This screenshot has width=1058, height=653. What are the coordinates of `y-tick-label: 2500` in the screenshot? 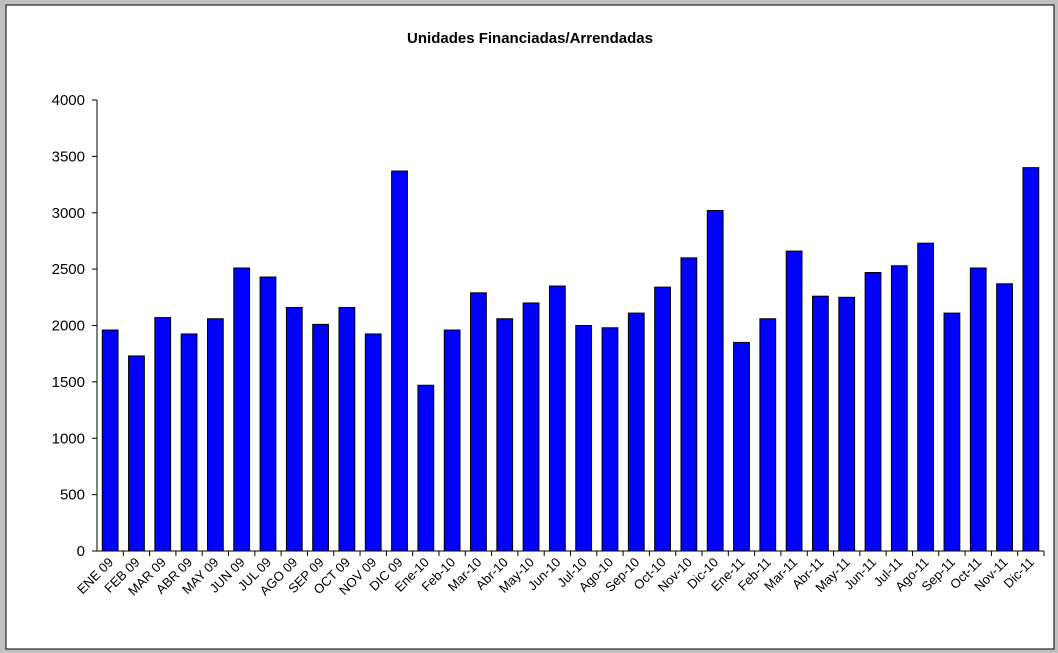 It's located at (68, 269).